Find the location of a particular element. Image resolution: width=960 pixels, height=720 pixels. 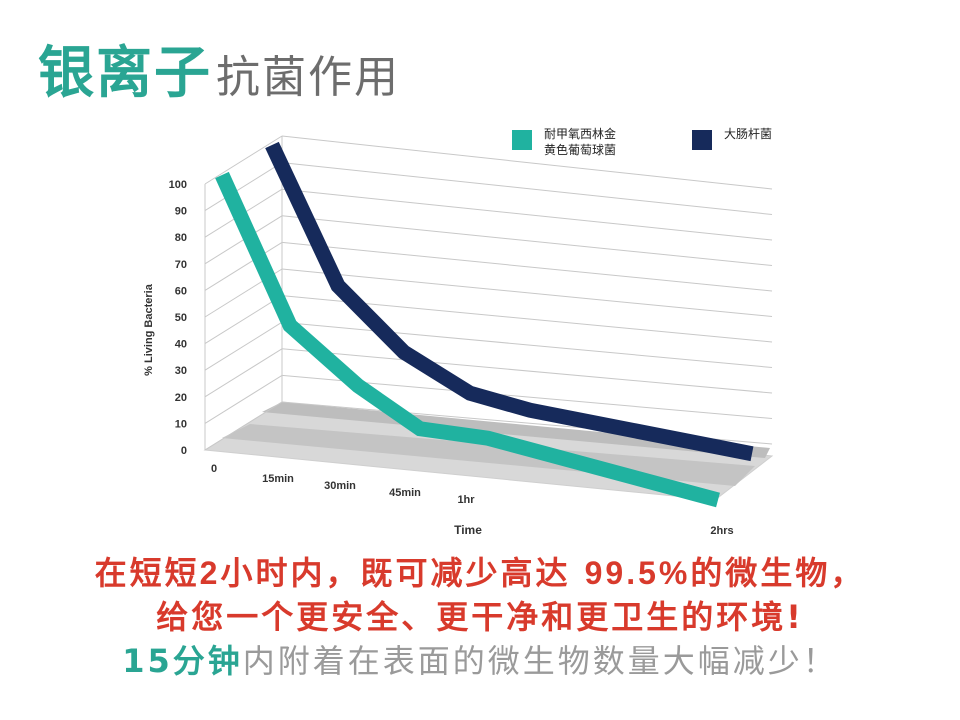

x-tick-label: 2hrs is located at coordinates (721, 531).